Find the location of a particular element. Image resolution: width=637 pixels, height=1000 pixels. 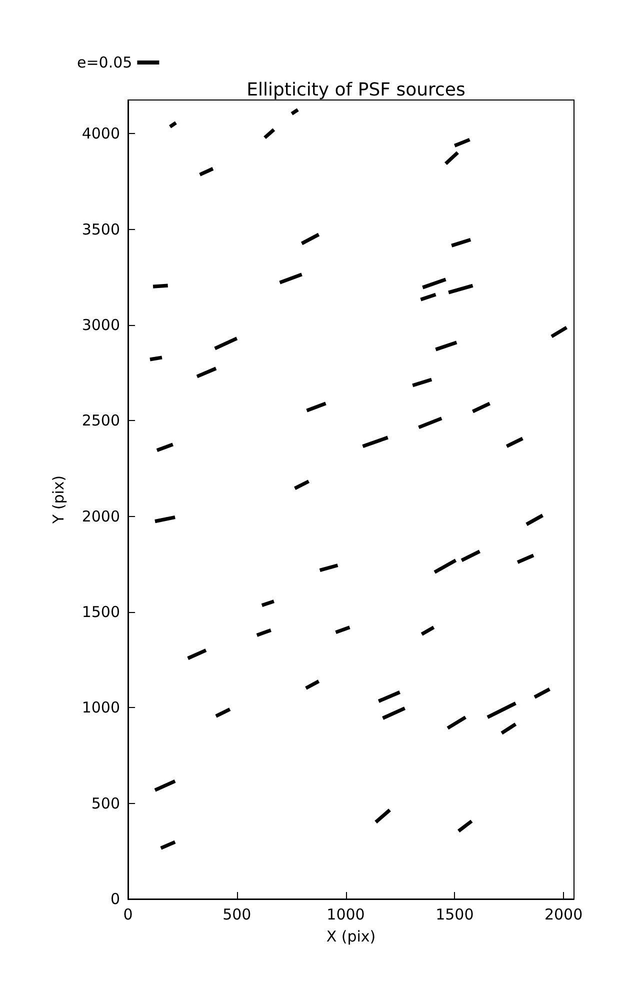

legend-label: e=0.05 is located at coordinates (104, 63).